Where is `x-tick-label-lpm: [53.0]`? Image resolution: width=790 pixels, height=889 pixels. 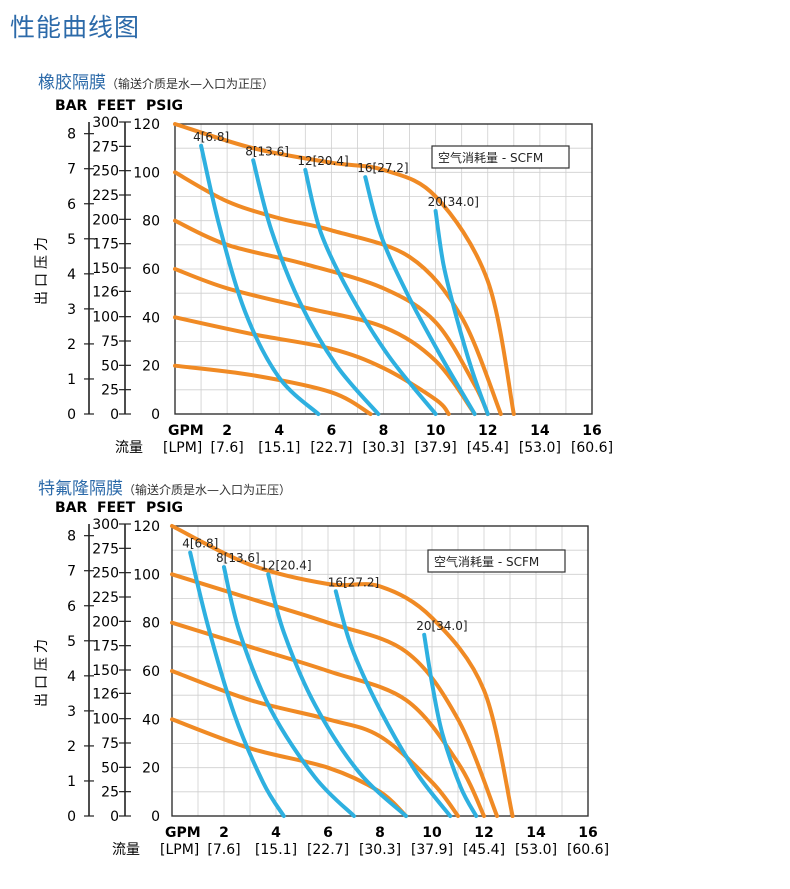 x-tick-label-lpm: [53.0] is located at coordinates (536, 850).